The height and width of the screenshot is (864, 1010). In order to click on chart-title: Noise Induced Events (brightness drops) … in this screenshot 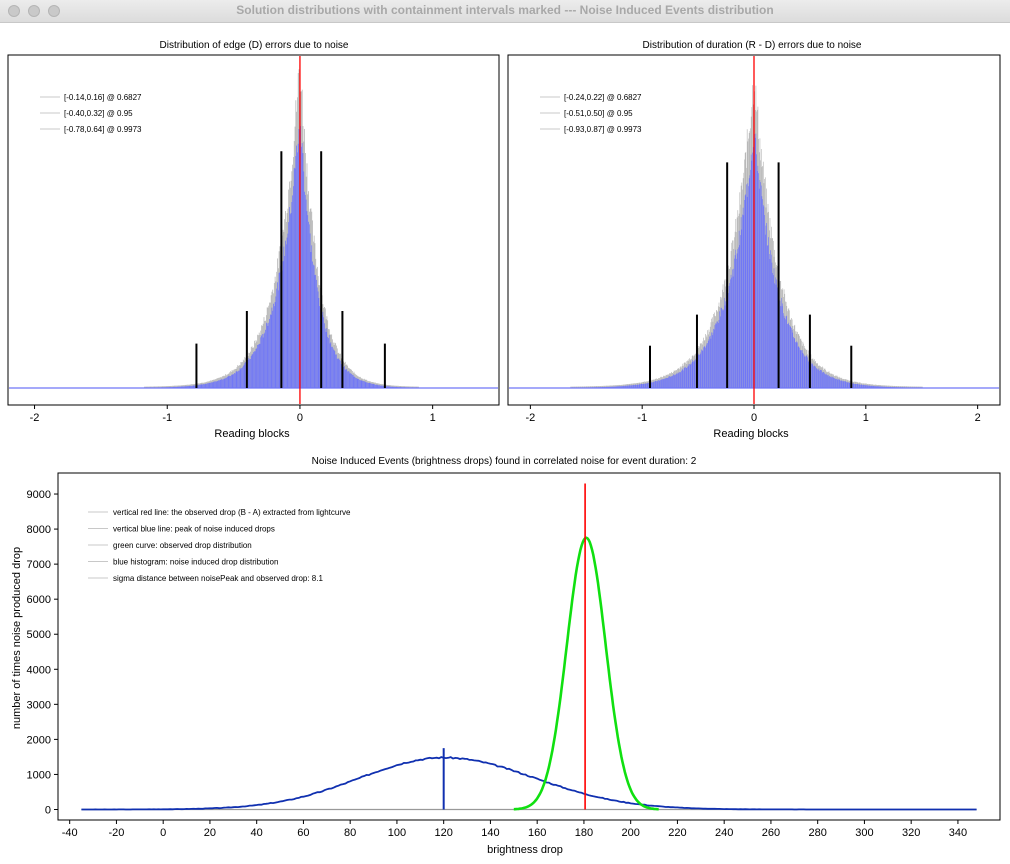, I will do `click(504, 461)`.